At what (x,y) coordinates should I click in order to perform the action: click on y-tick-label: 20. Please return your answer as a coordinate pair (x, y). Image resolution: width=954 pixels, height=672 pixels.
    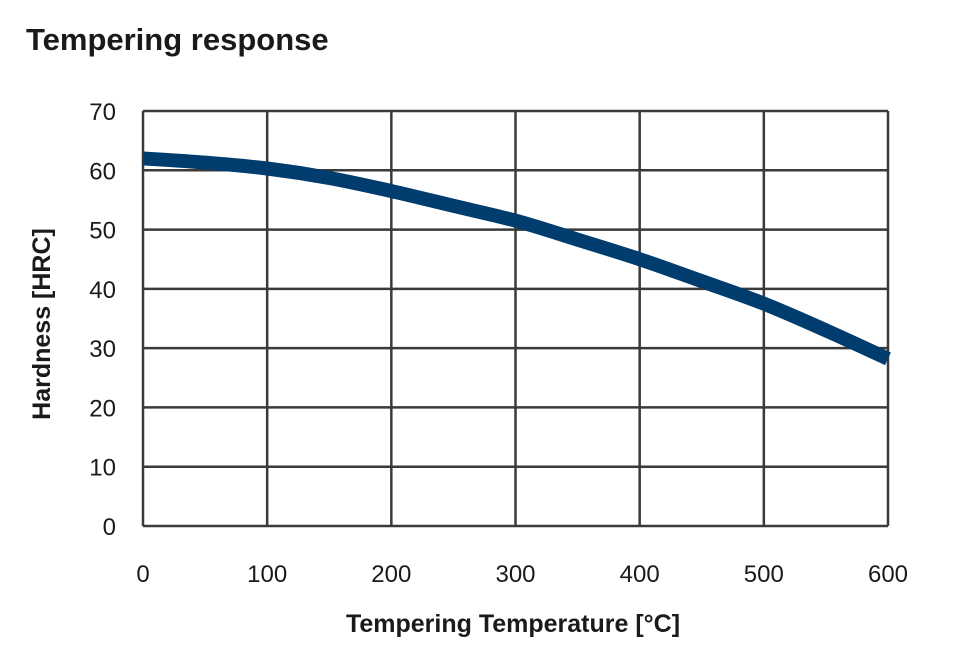
    Looking at the image, I should click on (102, 408).